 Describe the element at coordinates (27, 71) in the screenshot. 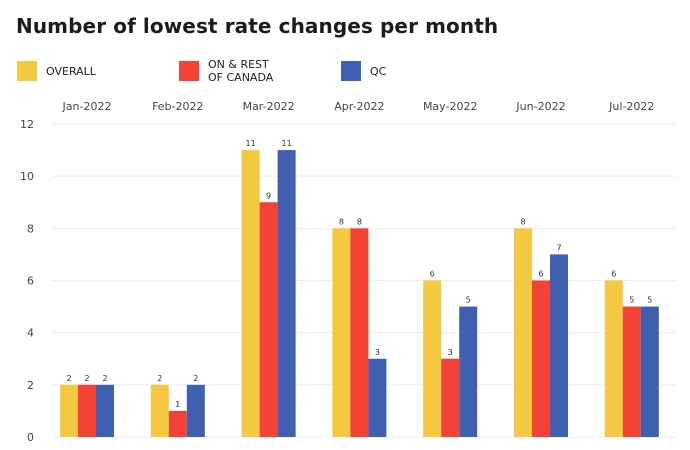

I see `legend-swatch-overall` at that location.